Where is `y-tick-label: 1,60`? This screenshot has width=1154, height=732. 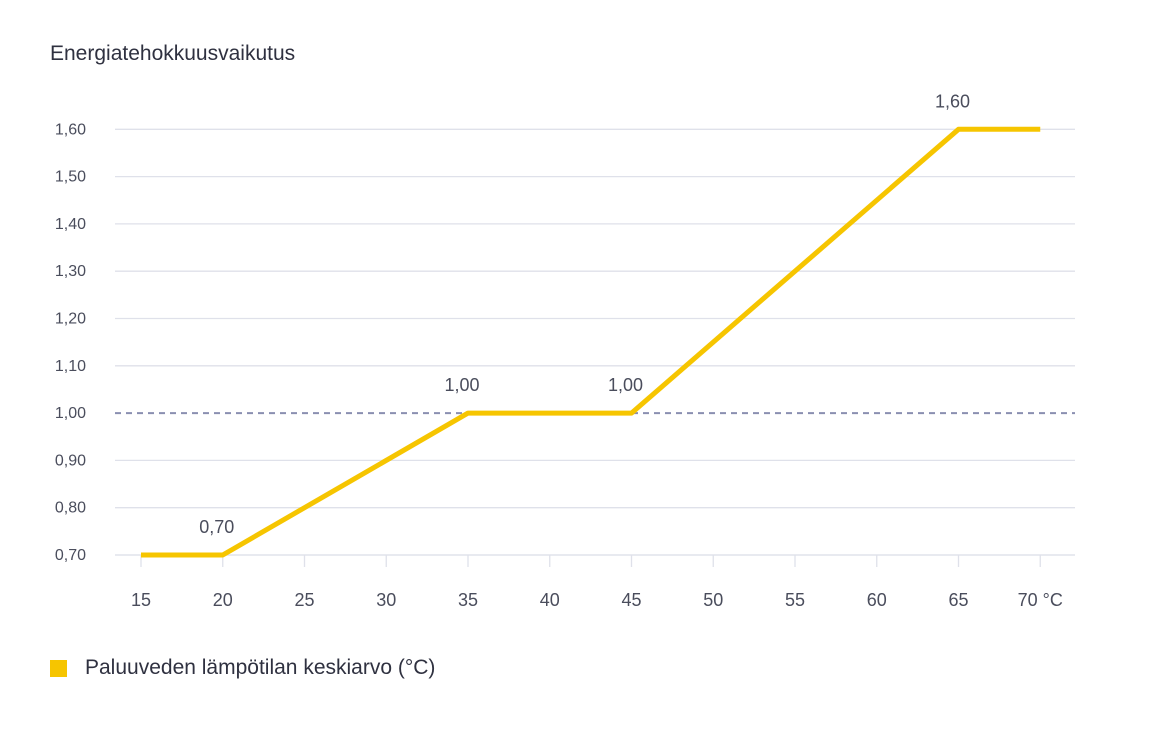
y-tick-label: 1,60 is located at coordinates (70, 129).